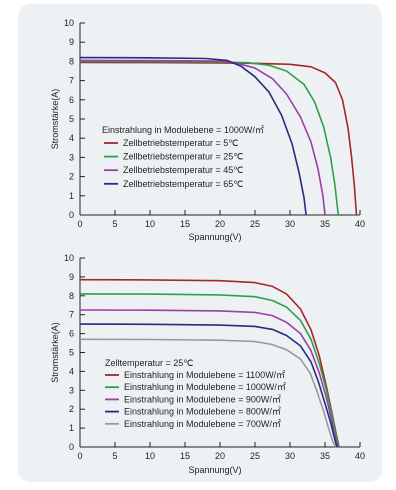 The height and width of the screenshot is (490, 396). I want to click on legend-title: Einstrahlung in Modulebene = 1000W/㎡, so click(183, 130).